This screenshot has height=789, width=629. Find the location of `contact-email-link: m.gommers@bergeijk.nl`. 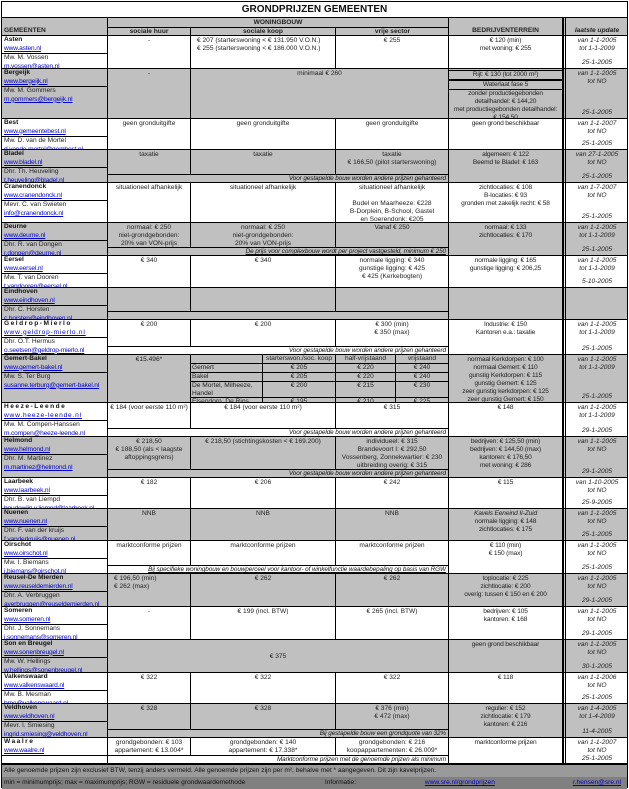

contact-email-link: m.gommers@bergeijk.nl is located at coordinates (38, 99).